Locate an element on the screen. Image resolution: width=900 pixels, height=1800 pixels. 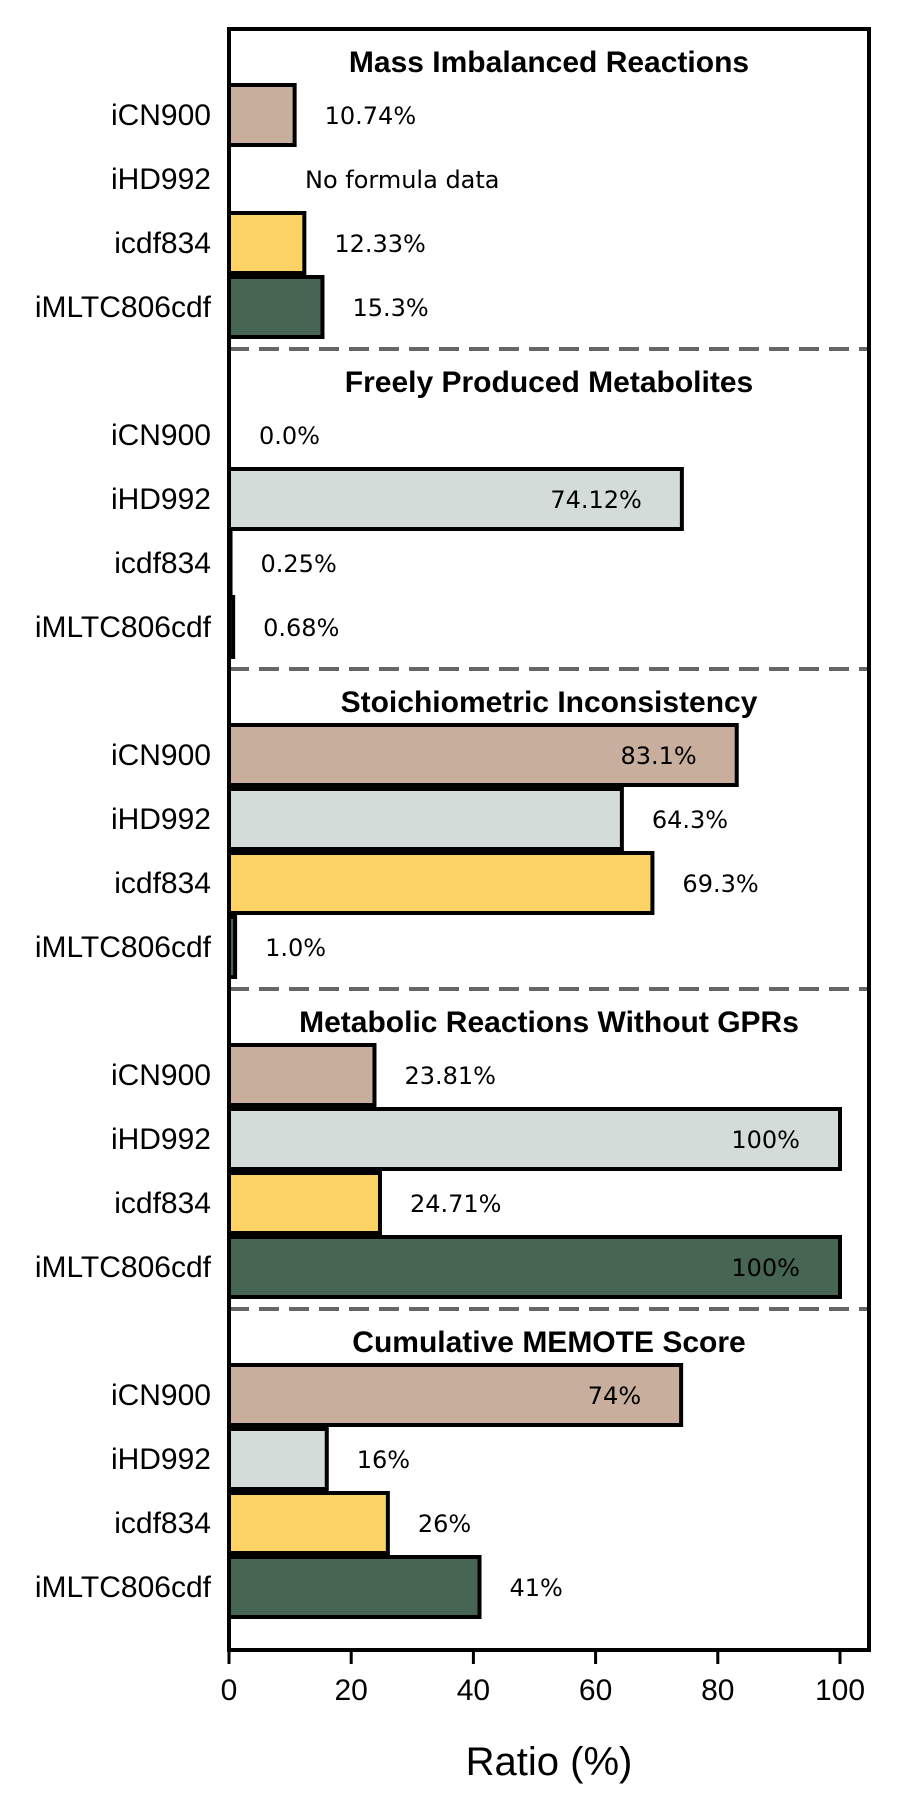
x-tick-label: 40 is located at coordinates (473, 1690).